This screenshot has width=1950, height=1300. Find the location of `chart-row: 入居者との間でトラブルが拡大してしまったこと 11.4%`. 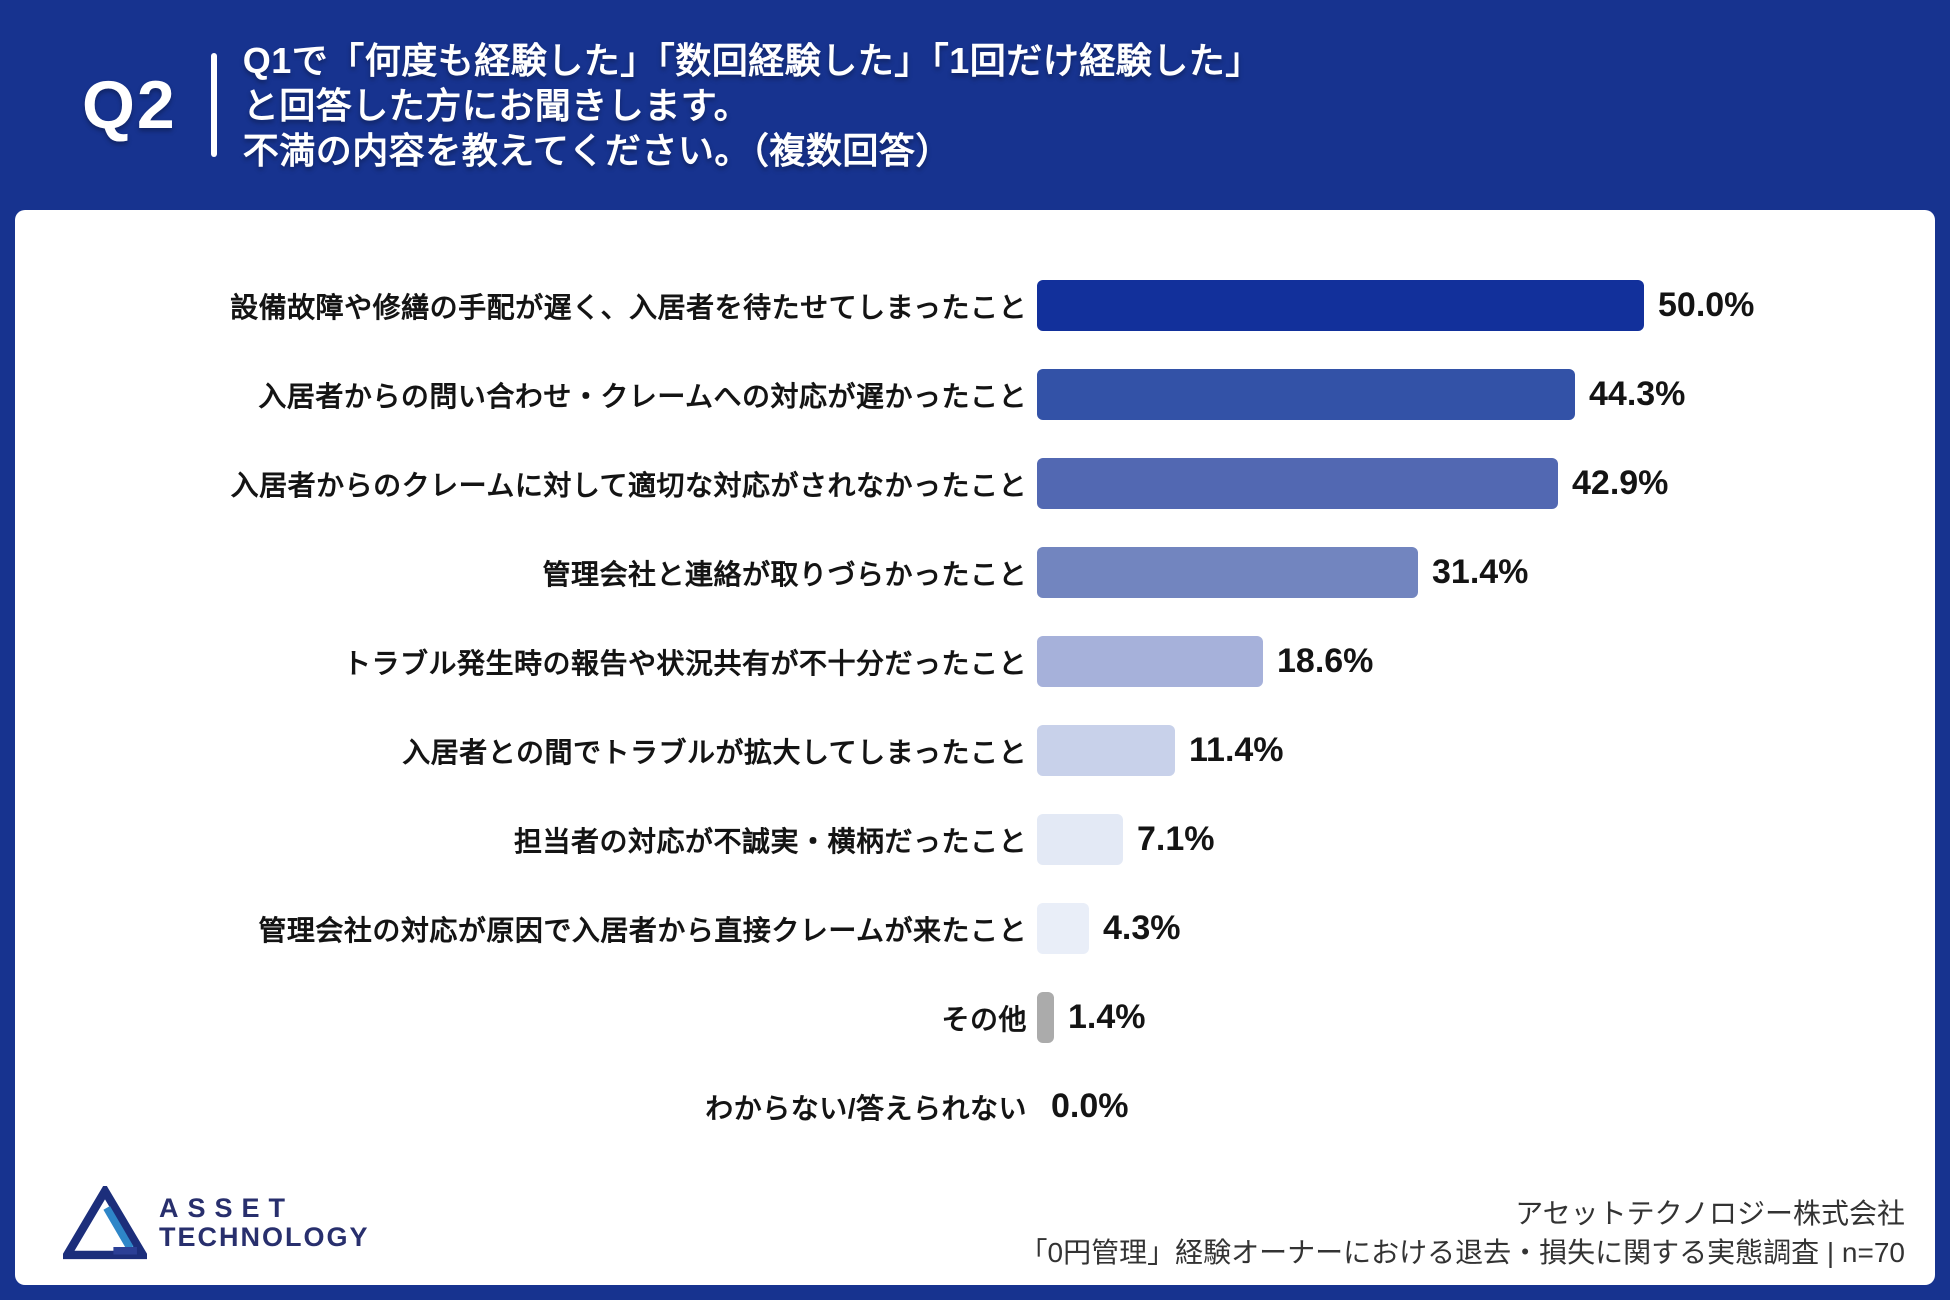

chart-row: 入居者との間でトラブルが拡大してしまったこと 11.4% is located at coordinates (975, 750).